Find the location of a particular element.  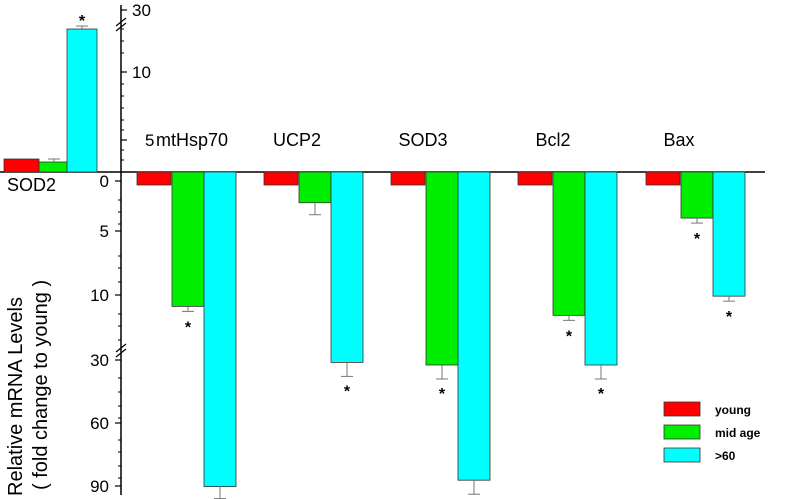

bar-sod3-mid-age is located at coordinates (442, 268).